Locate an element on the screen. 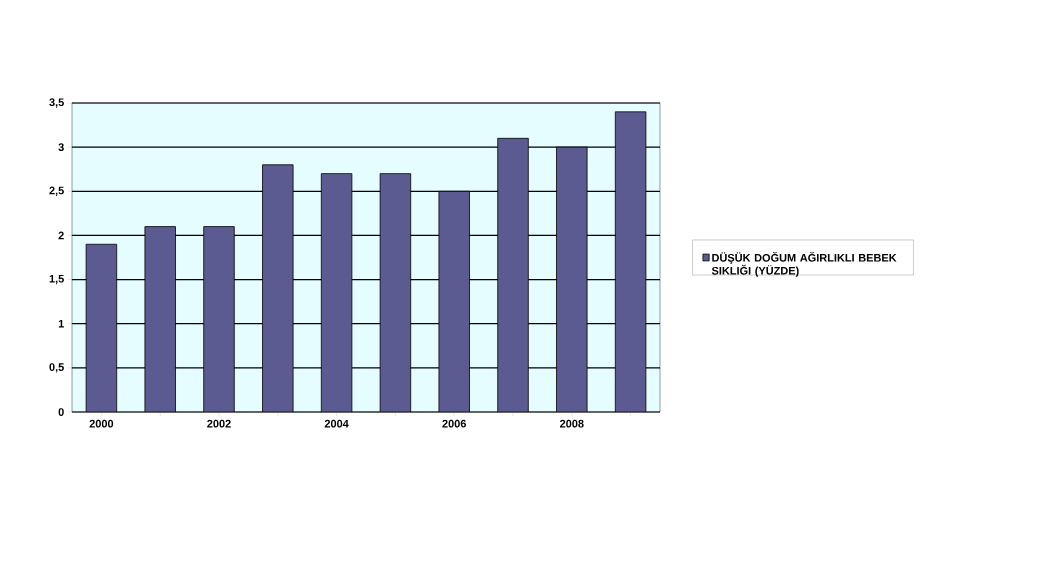 Image resolution: width=1042 pixels, height=565 pixels. y-tick-label: 2,5 is located at coordinates (56, 191).